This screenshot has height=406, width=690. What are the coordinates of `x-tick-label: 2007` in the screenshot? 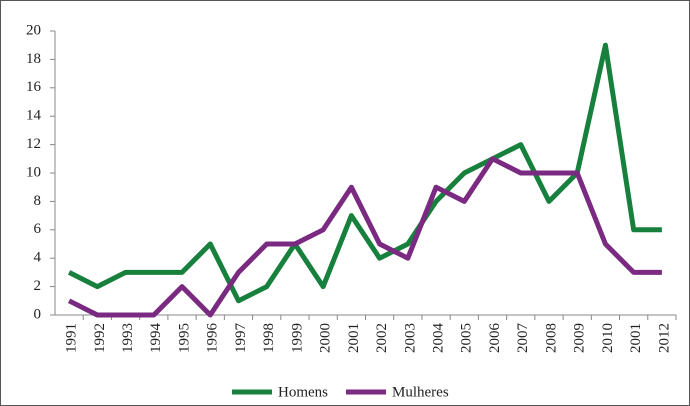 It's located at (523, 338).